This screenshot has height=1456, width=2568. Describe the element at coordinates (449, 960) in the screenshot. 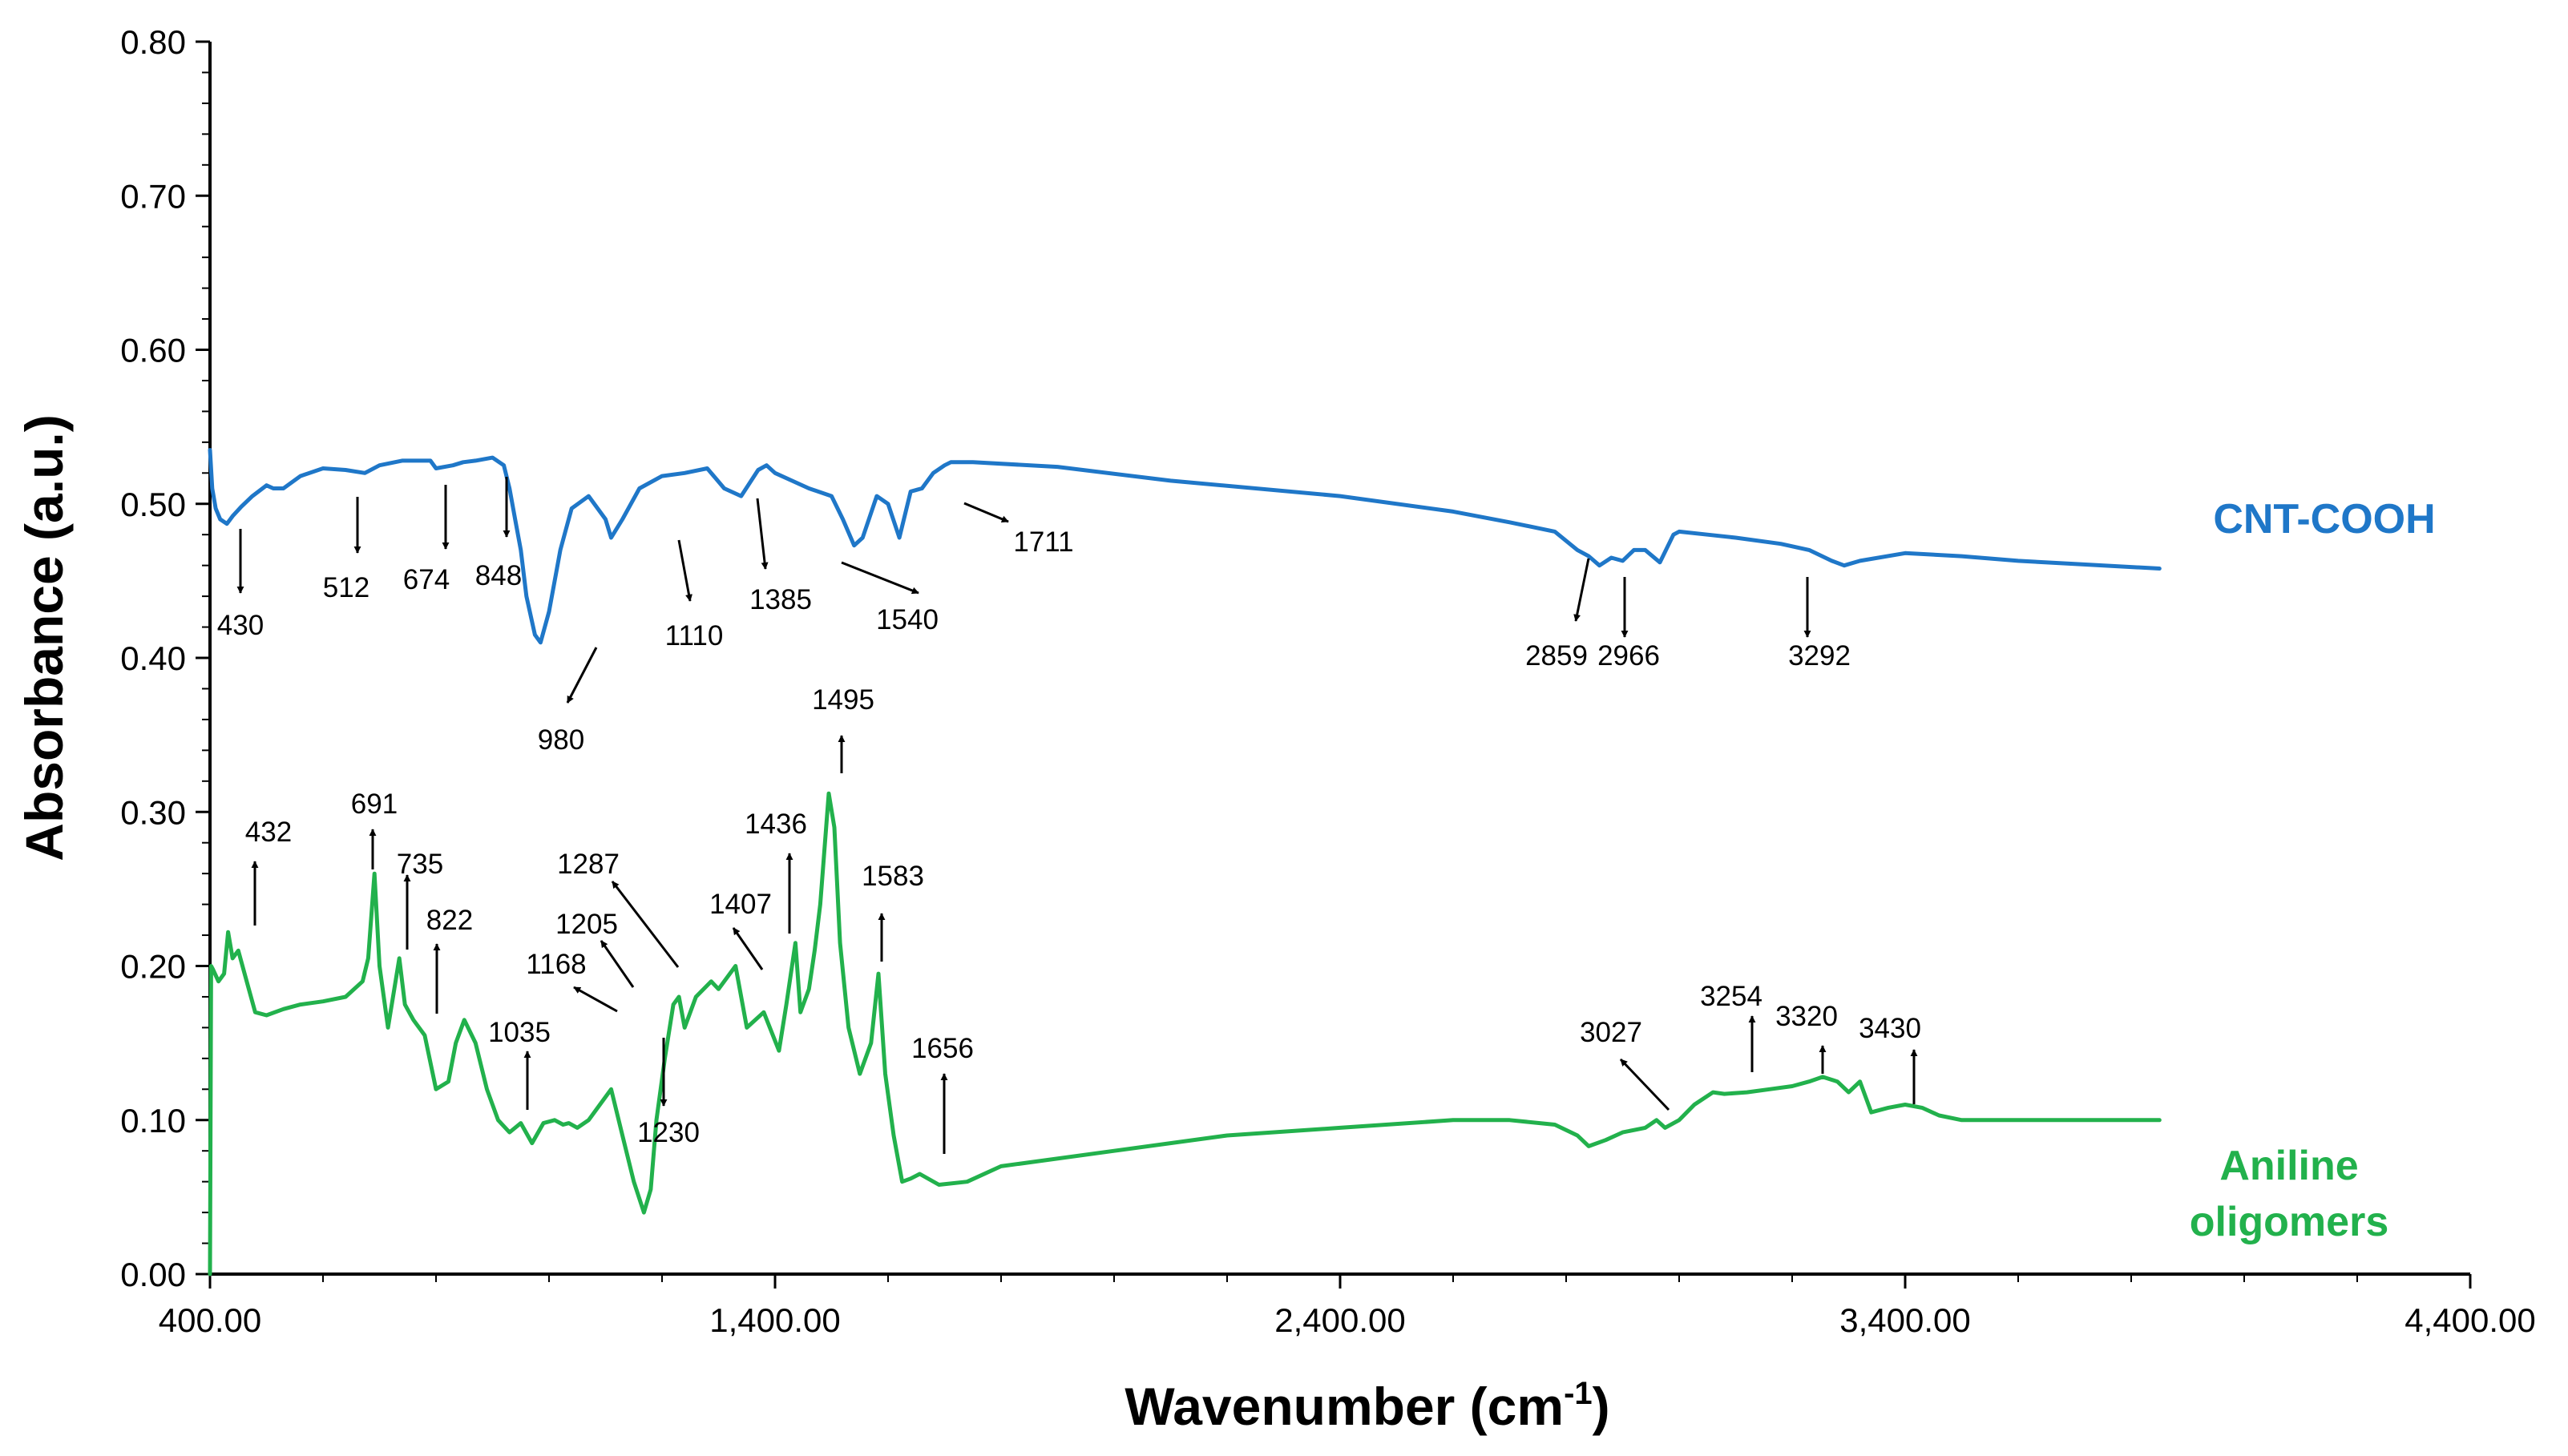

I see `peak-annotation: 822` at that location.